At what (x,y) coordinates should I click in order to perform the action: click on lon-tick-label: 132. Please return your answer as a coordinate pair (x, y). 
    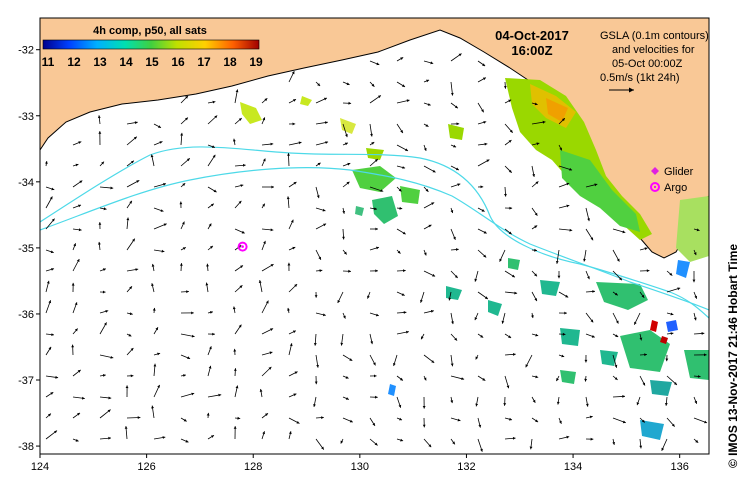
    Looking at the image, I should click on (466, 467).